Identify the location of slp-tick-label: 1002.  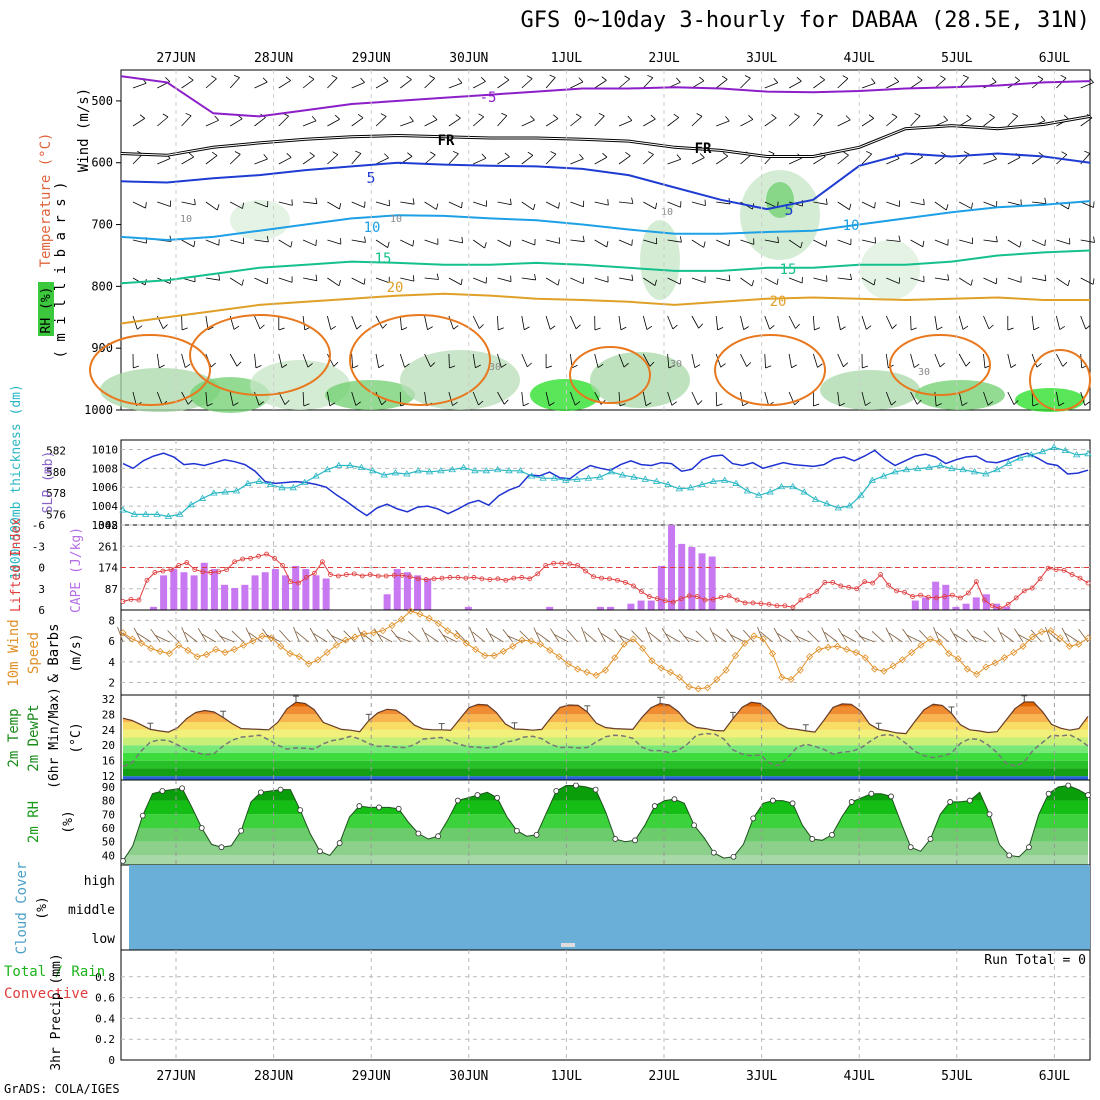
(105, 525).